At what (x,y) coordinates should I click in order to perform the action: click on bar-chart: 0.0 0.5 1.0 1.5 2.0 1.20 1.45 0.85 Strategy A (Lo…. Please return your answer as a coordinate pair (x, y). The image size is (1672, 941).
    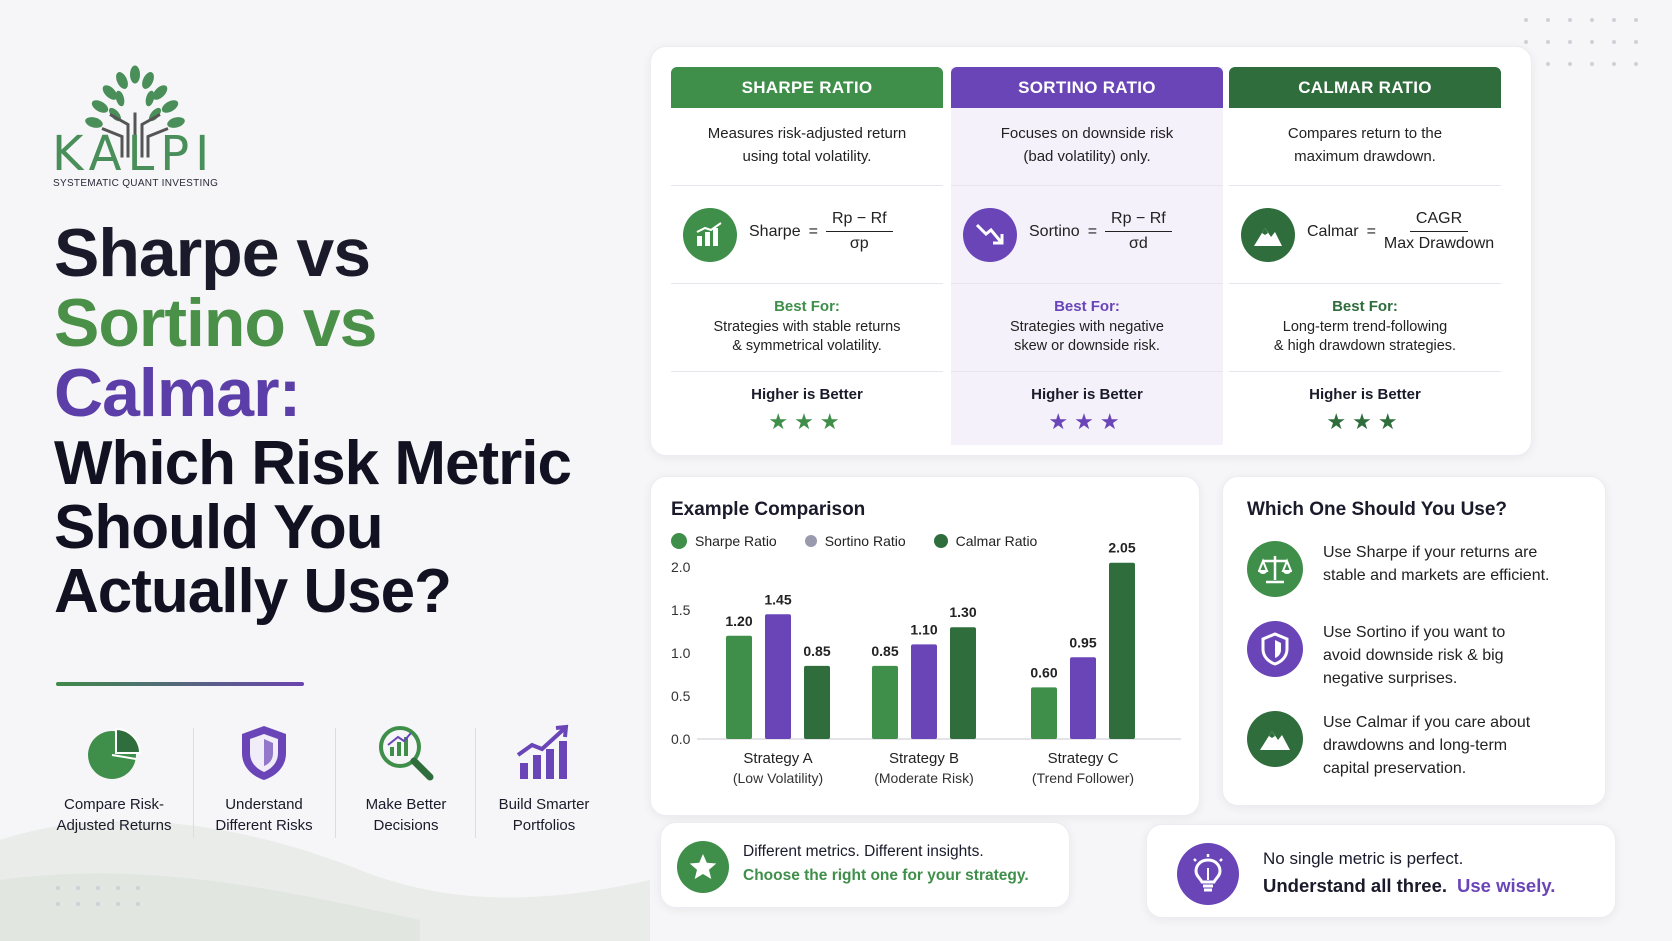
    Looking at the image, I should click on (926, 663).